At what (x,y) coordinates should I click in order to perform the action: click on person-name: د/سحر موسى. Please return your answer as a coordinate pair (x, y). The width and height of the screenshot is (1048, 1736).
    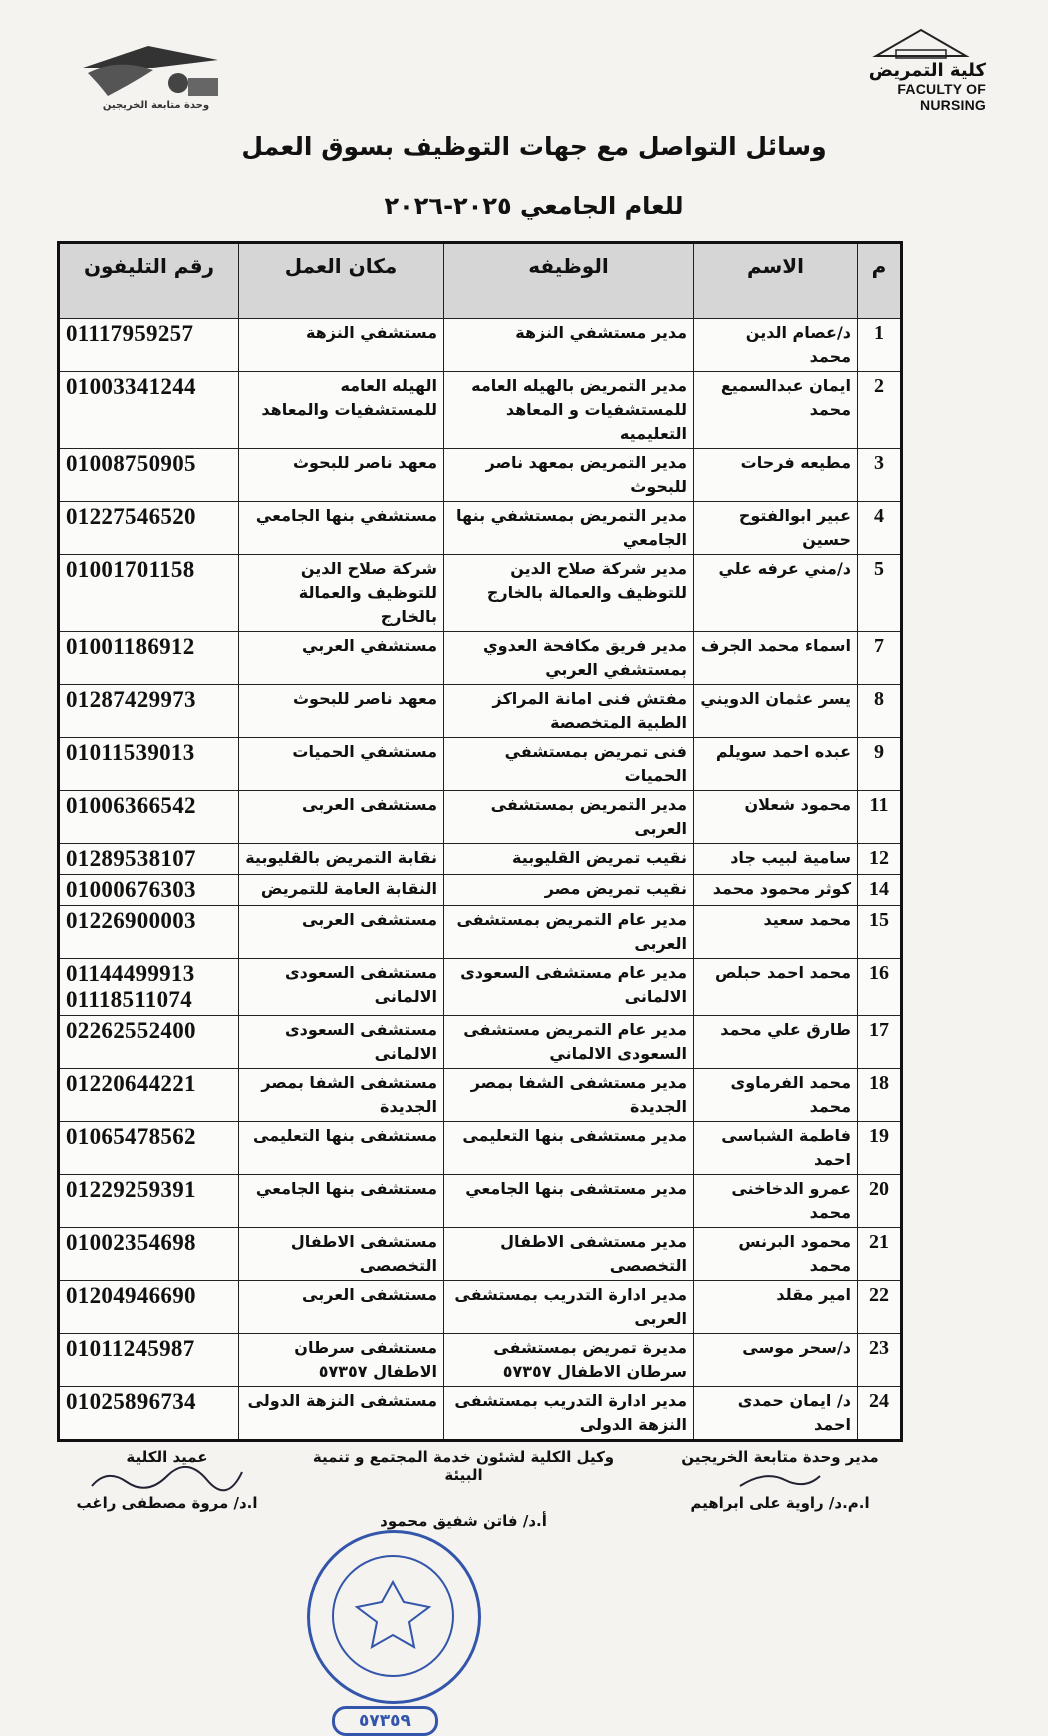
    Looking at the image, I should click on (775, 1360).